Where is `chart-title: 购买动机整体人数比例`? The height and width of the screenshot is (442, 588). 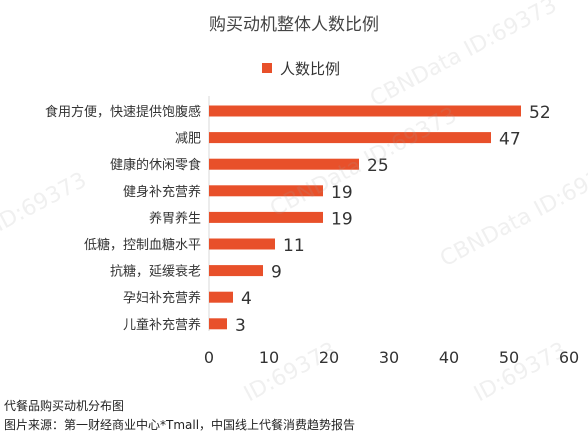 chart-title: 购买动机整体人数比例 is located at coordinates (294, 25).